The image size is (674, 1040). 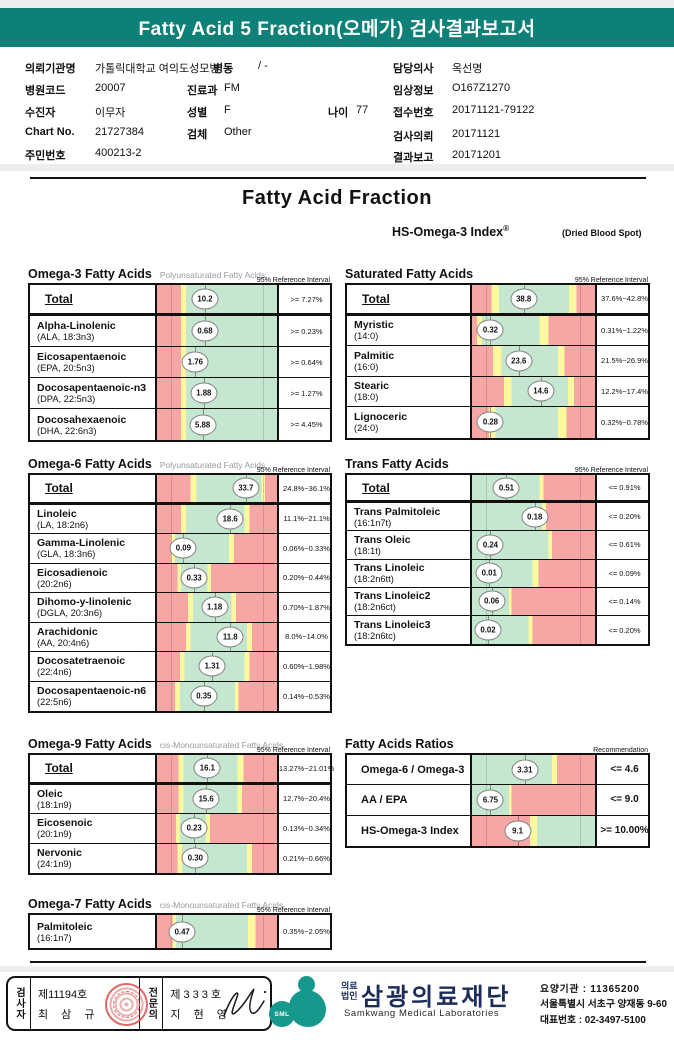 I want to click on fatty-acid-row: Trans Oleic (18:1t) 0.24 <= 0.61%, so click(x=497, y=545).